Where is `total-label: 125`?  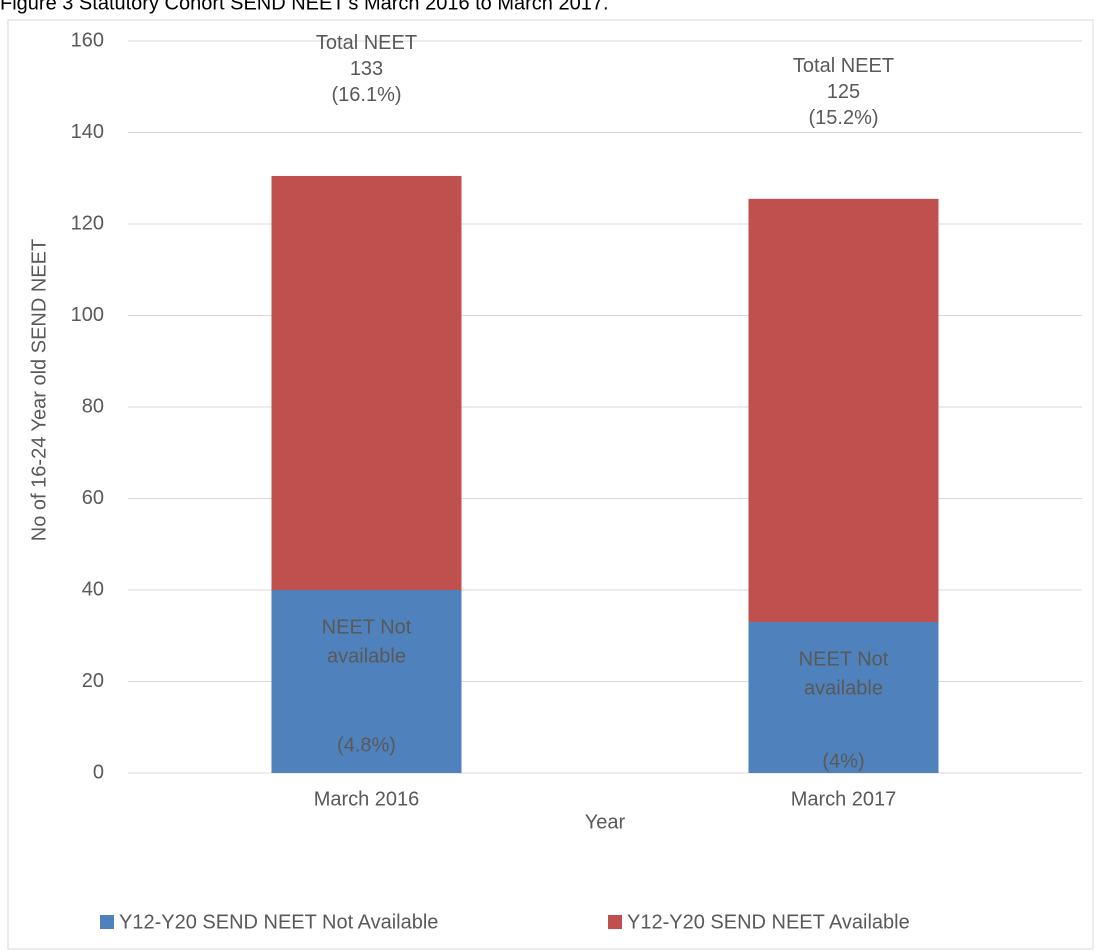
total-label: 125 is located at coordinates (843, 92).